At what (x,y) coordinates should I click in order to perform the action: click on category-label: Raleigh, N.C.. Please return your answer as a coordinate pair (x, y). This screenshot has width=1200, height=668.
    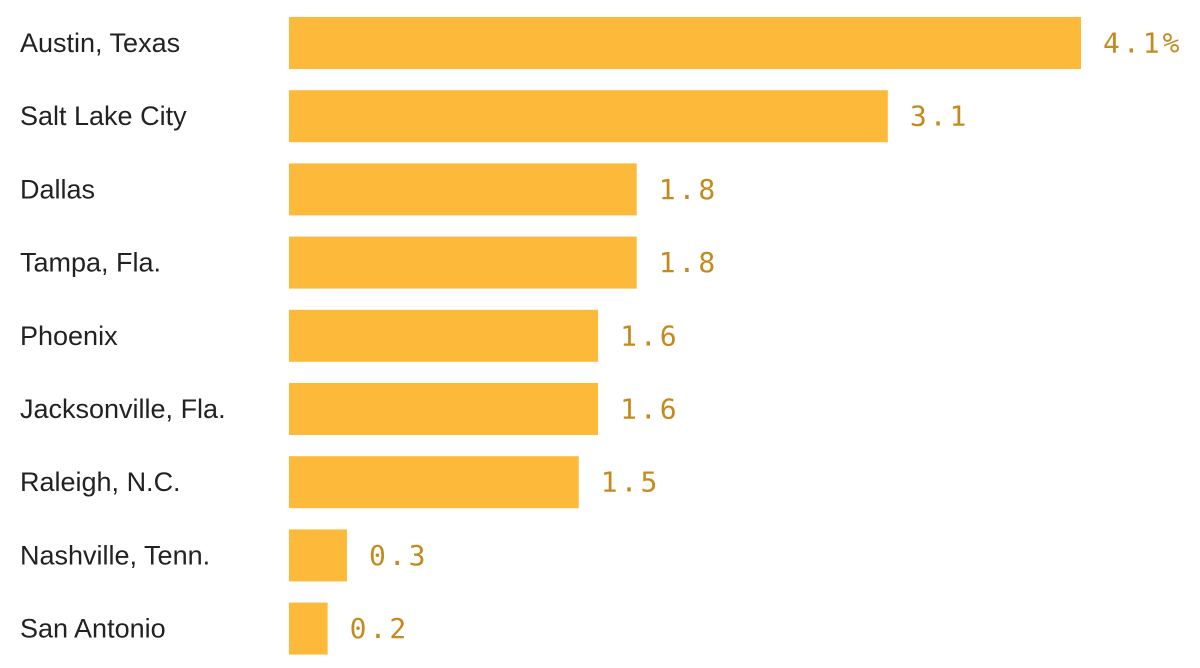
    Looking at the image, I should click on (100, 482).